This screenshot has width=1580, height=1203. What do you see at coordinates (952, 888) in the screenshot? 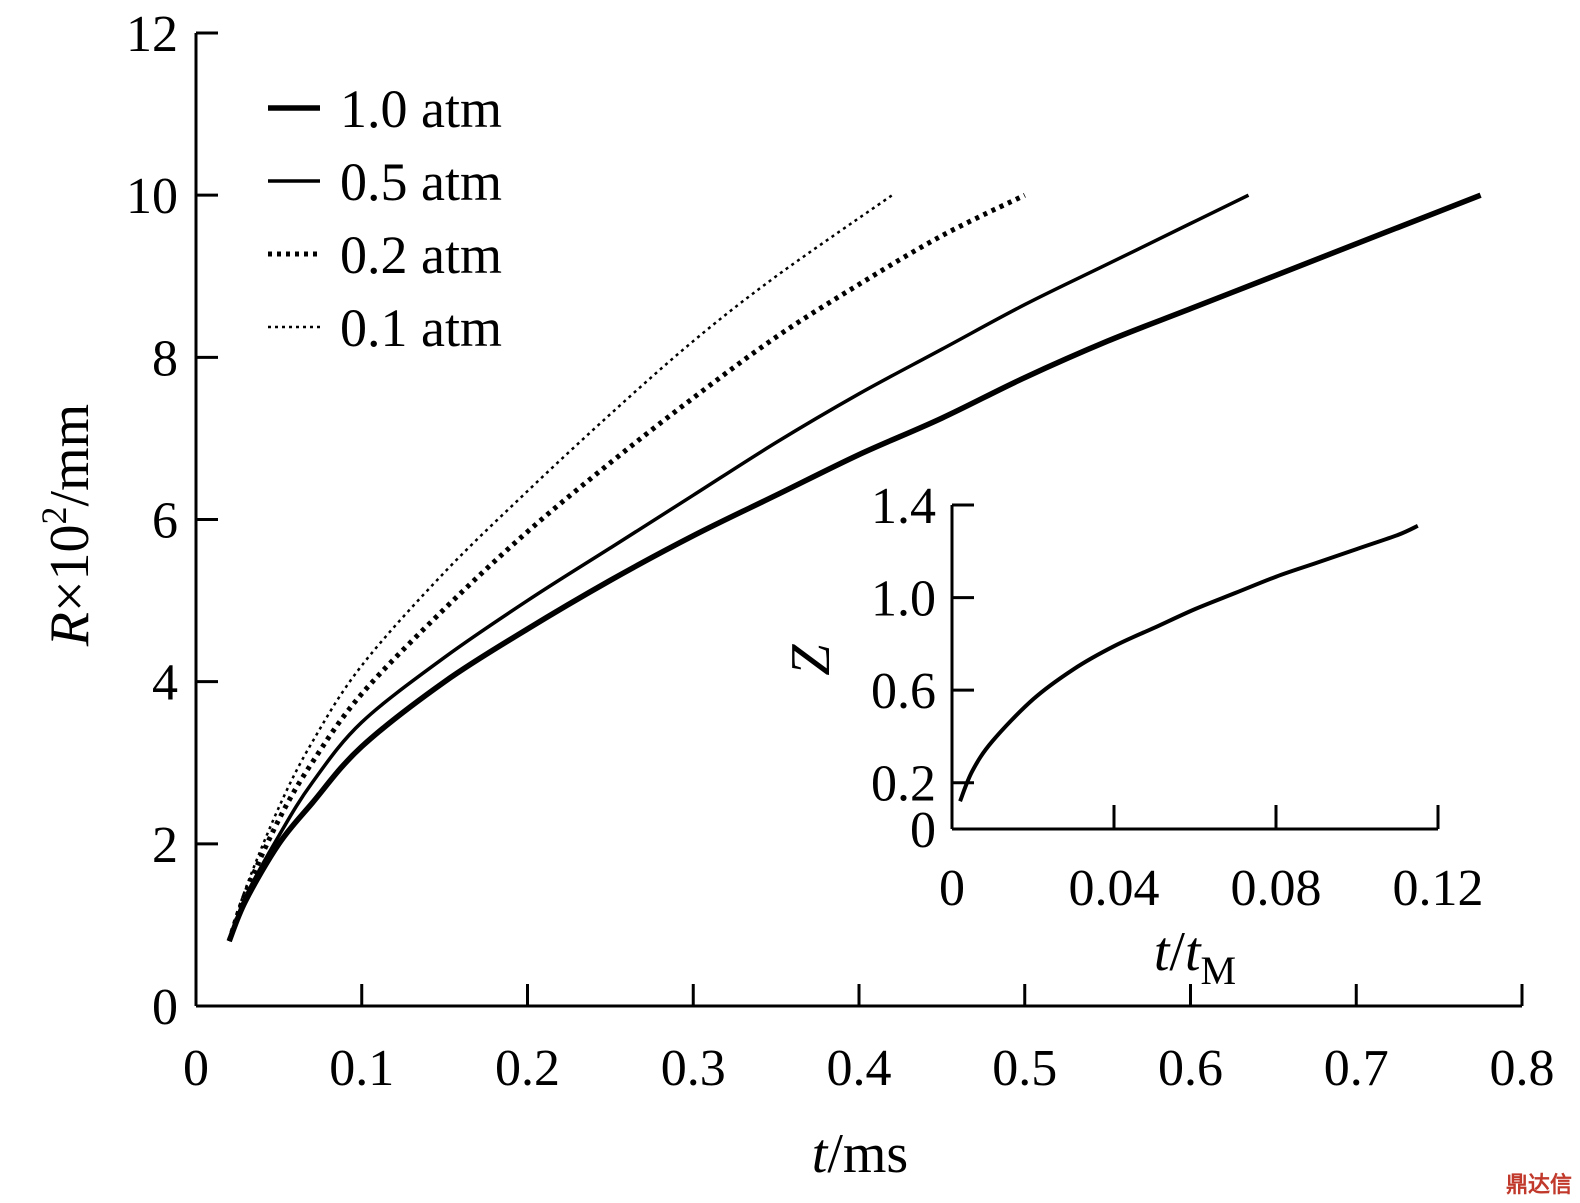
I see `inset-x-tick-label: 0` at bounding box center [952, 888].